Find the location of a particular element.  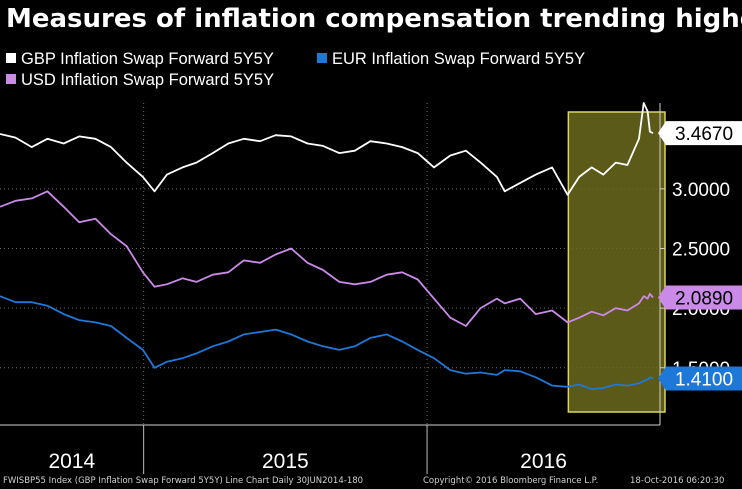

legend-eur-label: EUR Inflation Swap Forward 5Y5Y is located at coordinates (459, 59).